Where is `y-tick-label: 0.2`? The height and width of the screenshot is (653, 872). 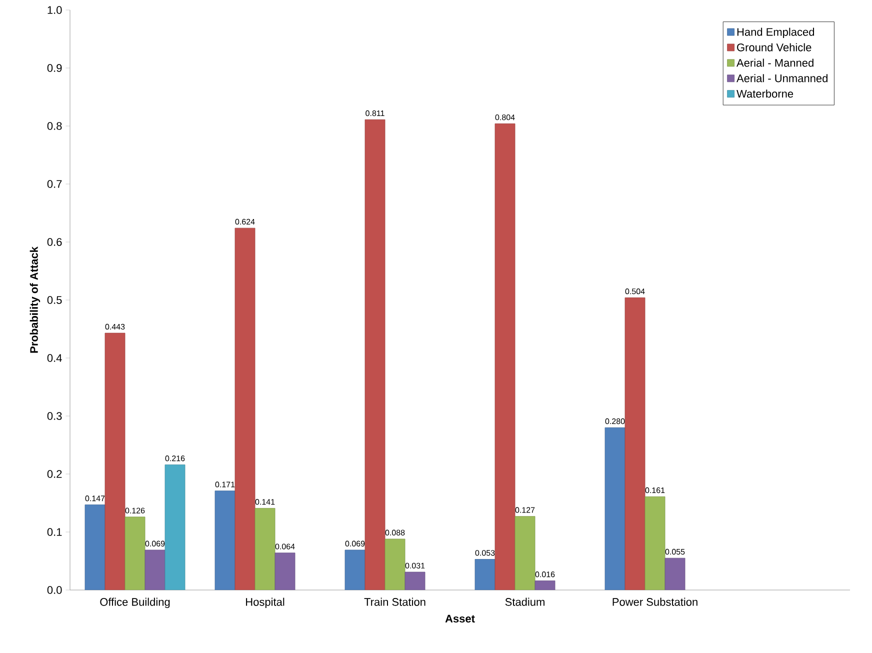 y-tick-label: 0.2 is located at coordinates (54, 474).